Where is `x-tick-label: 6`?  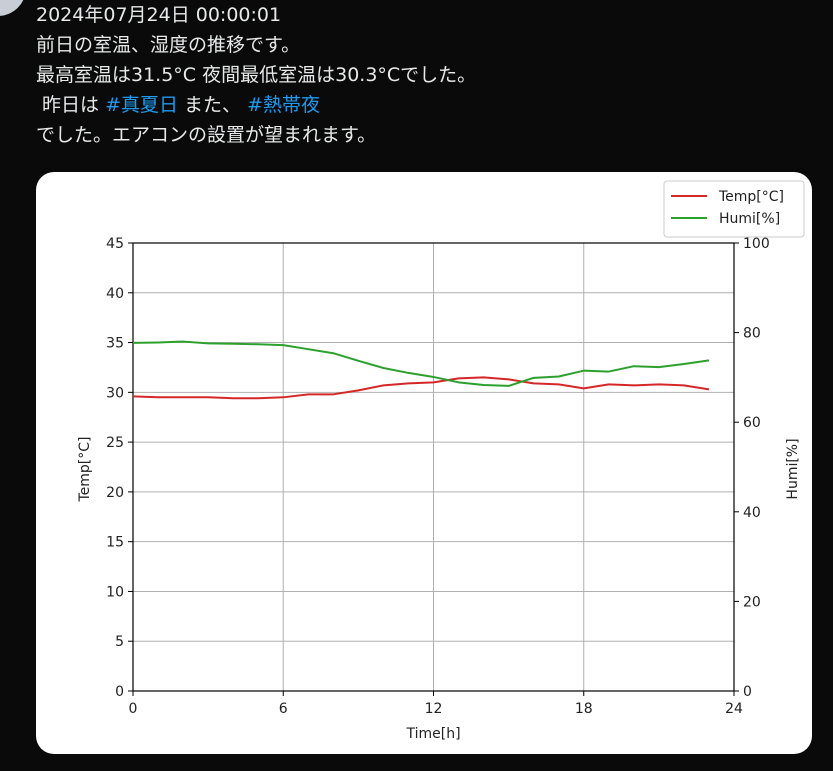
x-tick-label: 6 is located at coordinates (283, 709).